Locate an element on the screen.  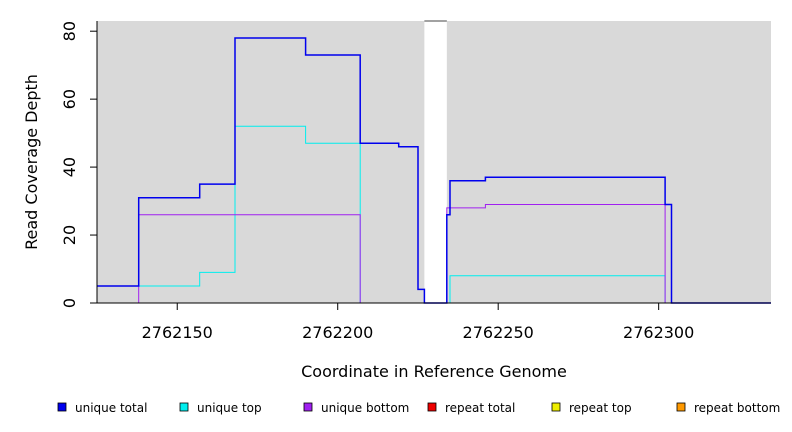
y-tick-label: 80 is located at coordinates (69, 31).